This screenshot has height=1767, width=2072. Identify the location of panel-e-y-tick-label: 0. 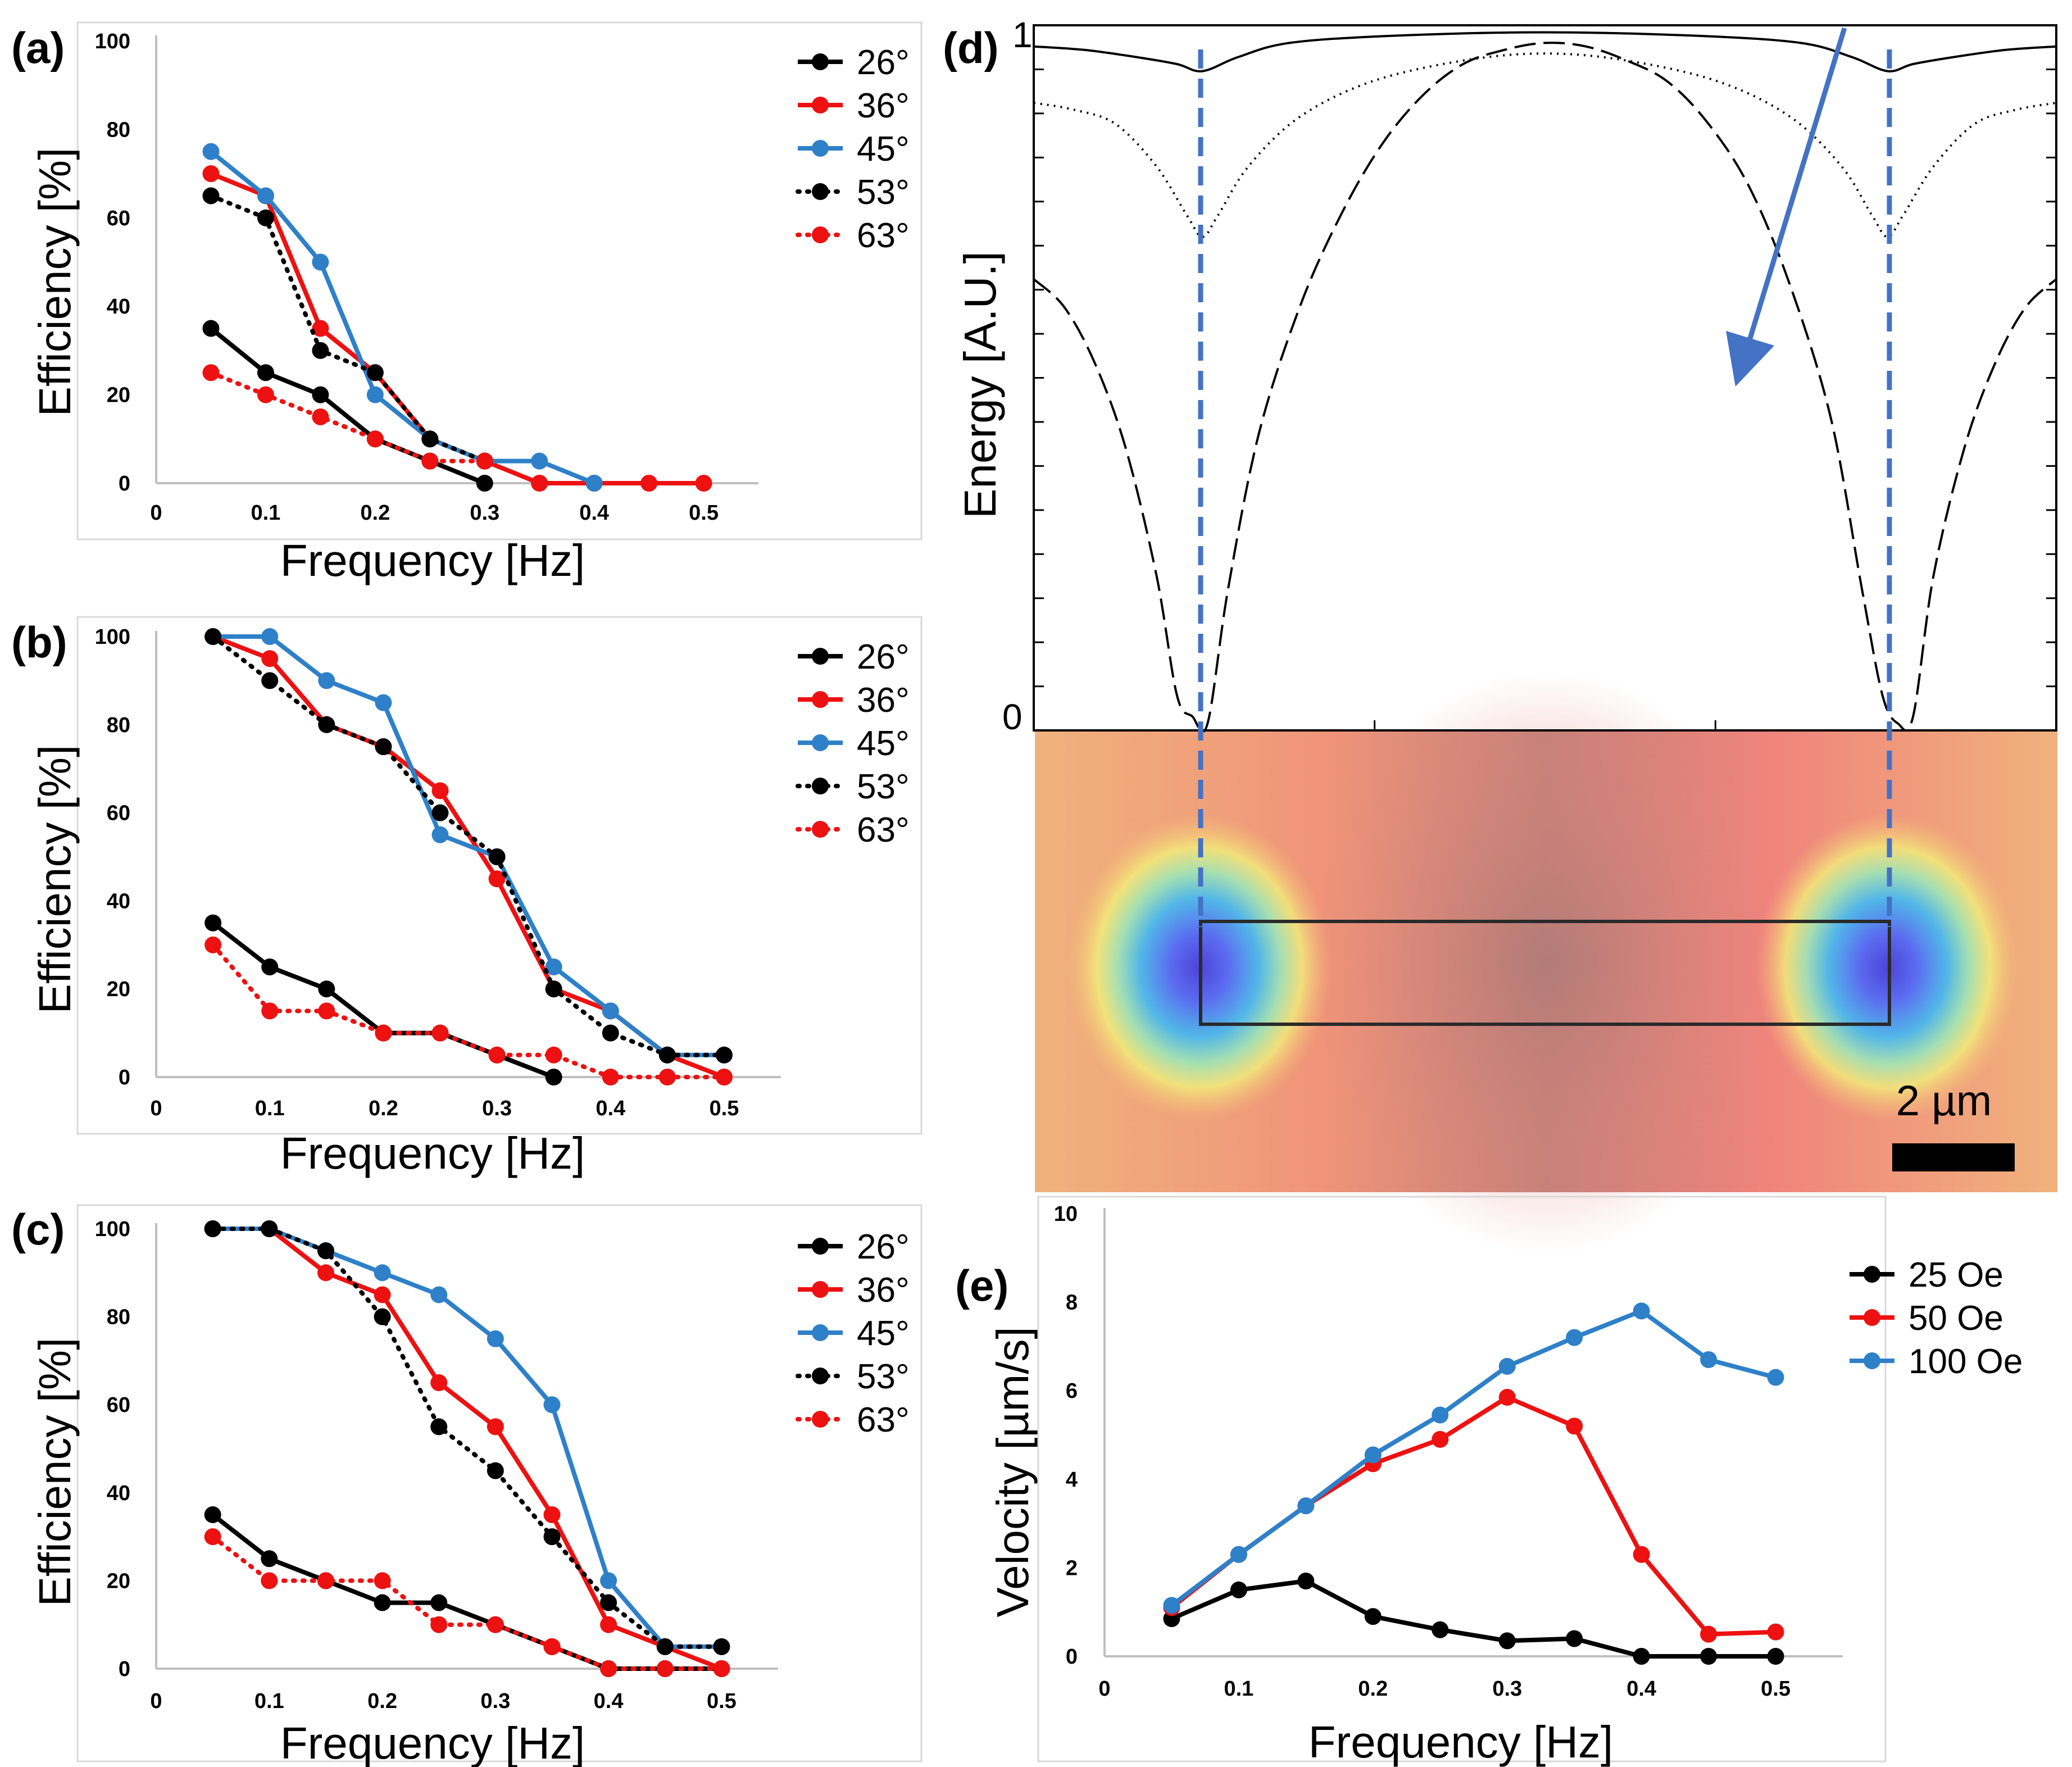
(1072, 1657).